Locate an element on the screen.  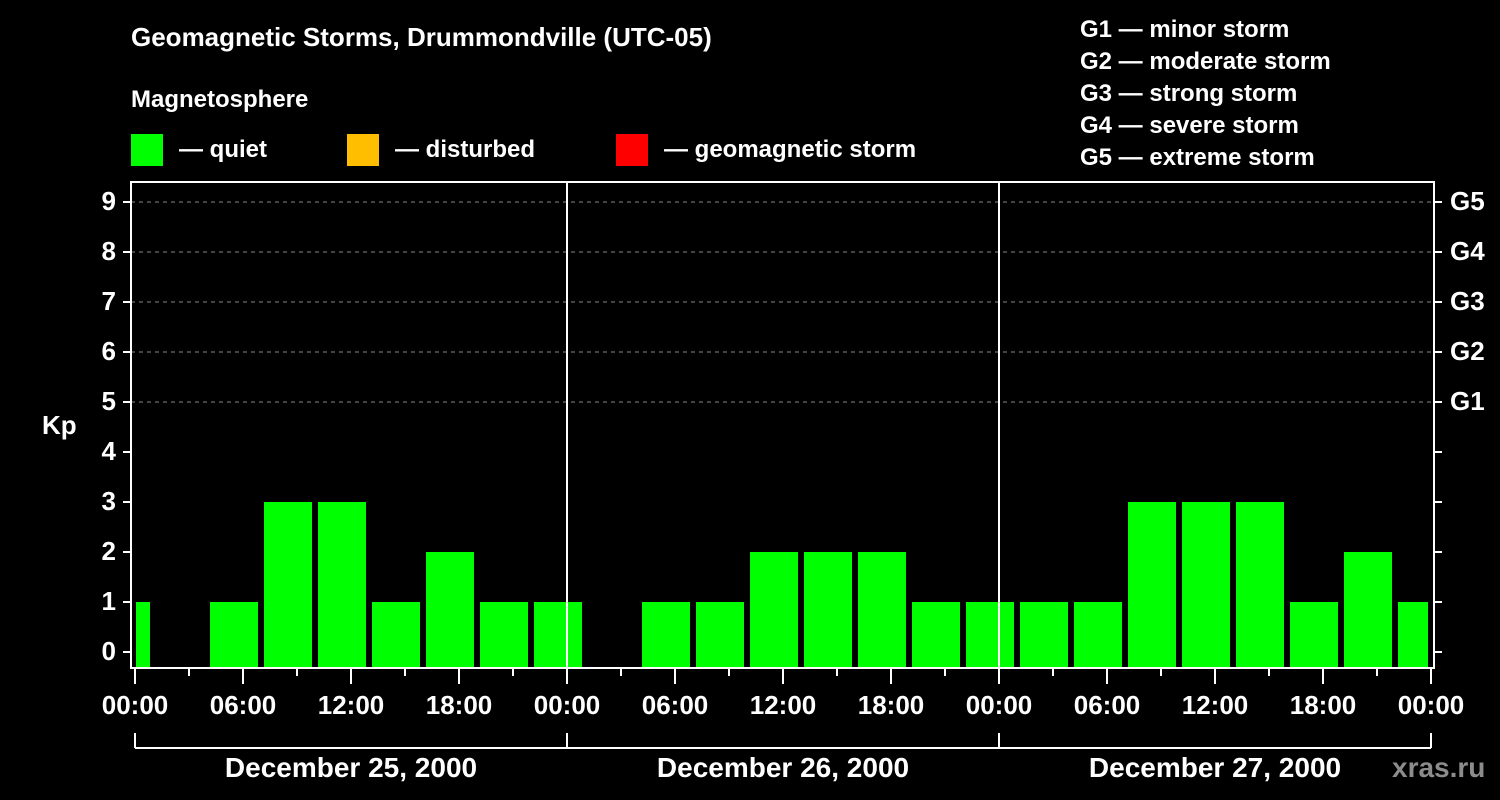
y-tick-label: 1 is located at coordinates (108, 601).